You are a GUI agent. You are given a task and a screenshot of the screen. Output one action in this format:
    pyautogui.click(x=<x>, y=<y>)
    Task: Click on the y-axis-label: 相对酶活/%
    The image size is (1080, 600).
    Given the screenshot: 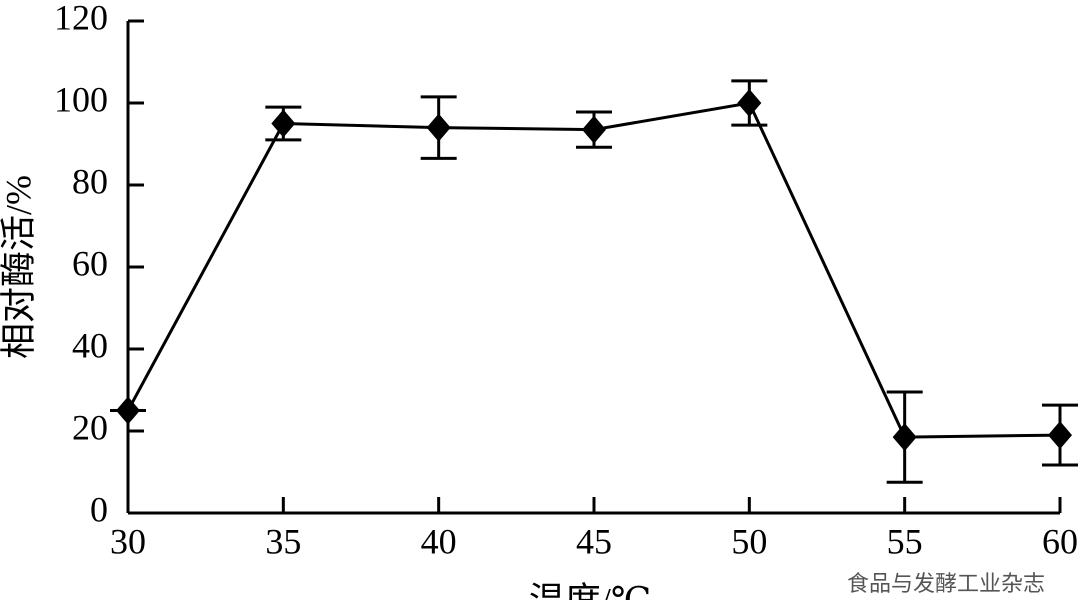 What is the action you would take?
    pyautogui.click(x=19, y=267)
    